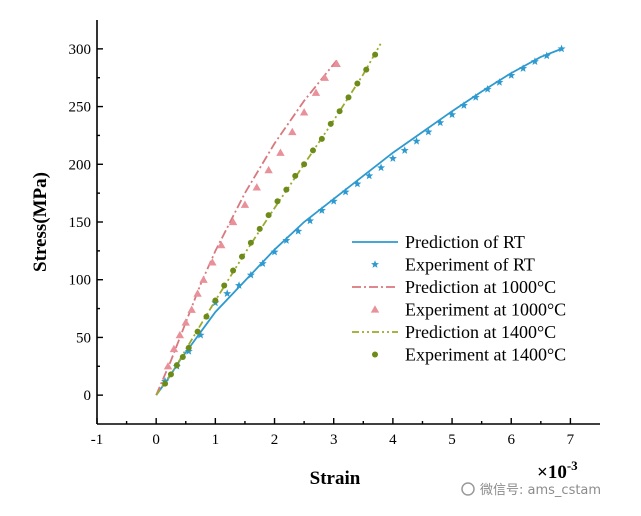  I want to click on watermark-text: 微信号: ams_cstam, so click(540, 490).